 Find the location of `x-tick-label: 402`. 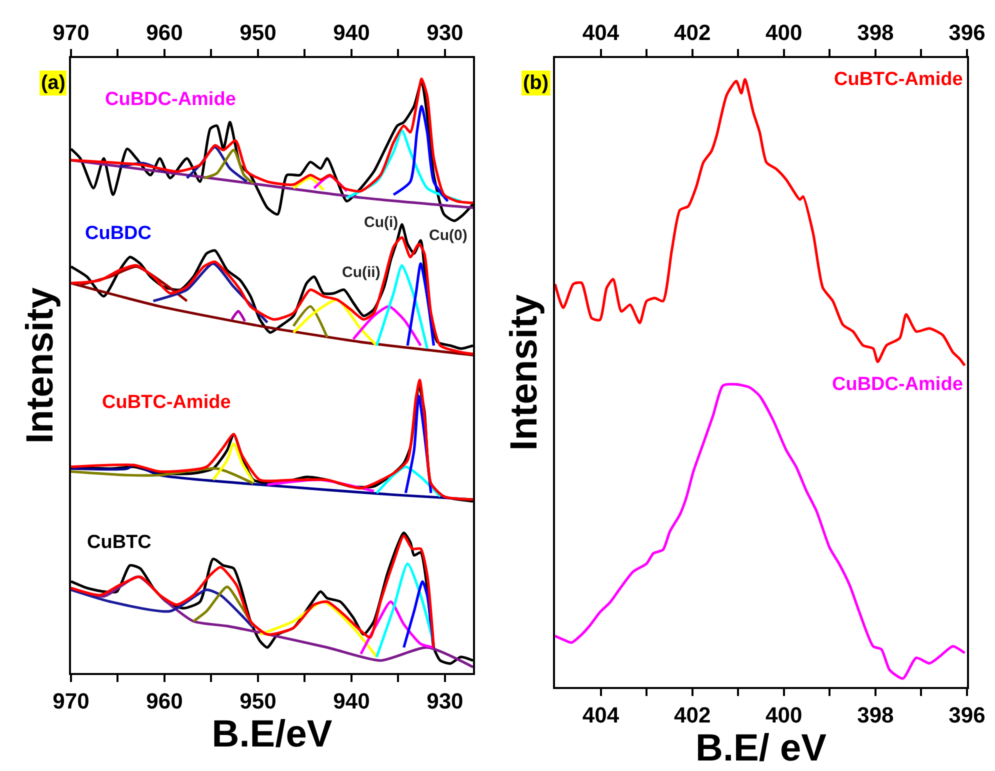

x-tick-label: 402 is located at coordinates (692, 715).